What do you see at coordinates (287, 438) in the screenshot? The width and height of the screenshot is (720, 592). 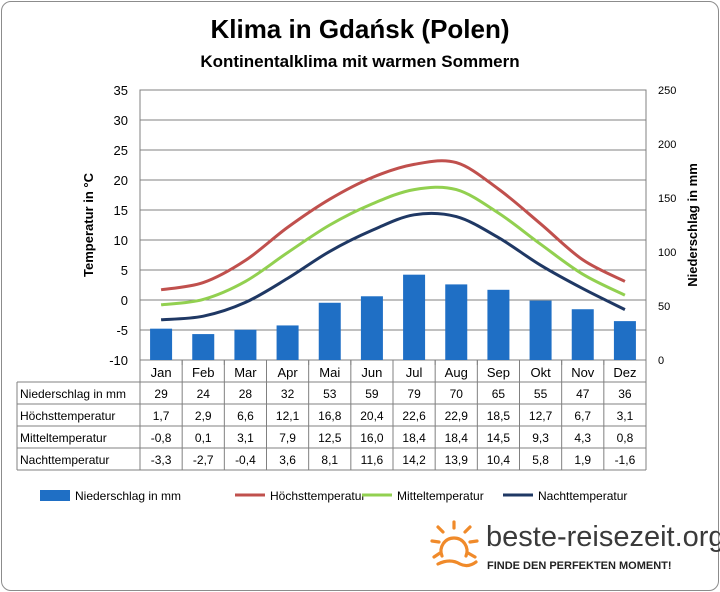 I see `table-cell: 7,9` at bounding box center [287, 438].